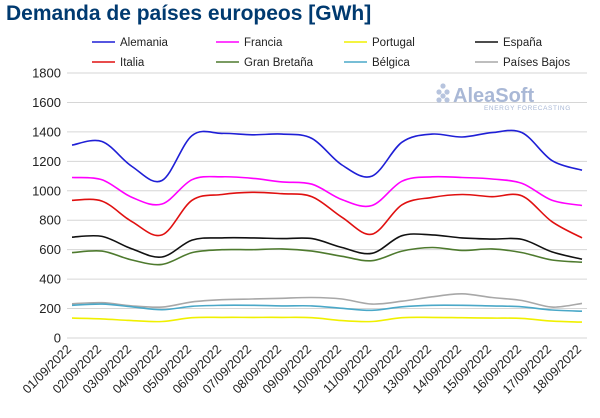  Describe the element at coordinates (46, 131) in the screenshot. I see `y-tick-label: 1400` at that location.